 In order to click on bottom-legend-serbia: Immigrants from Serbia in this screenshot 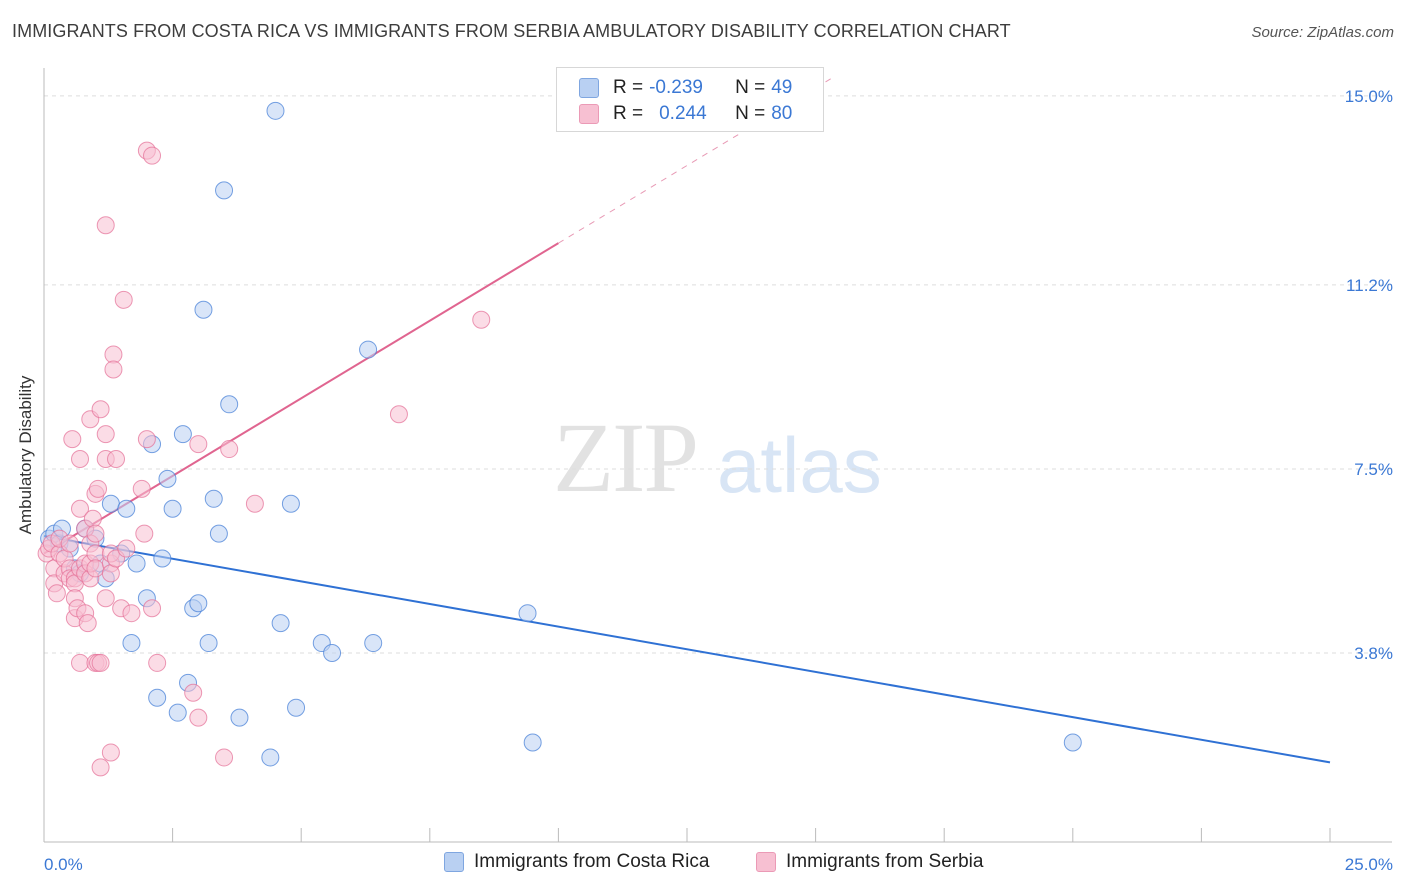, I will do `click(869, 862)`.